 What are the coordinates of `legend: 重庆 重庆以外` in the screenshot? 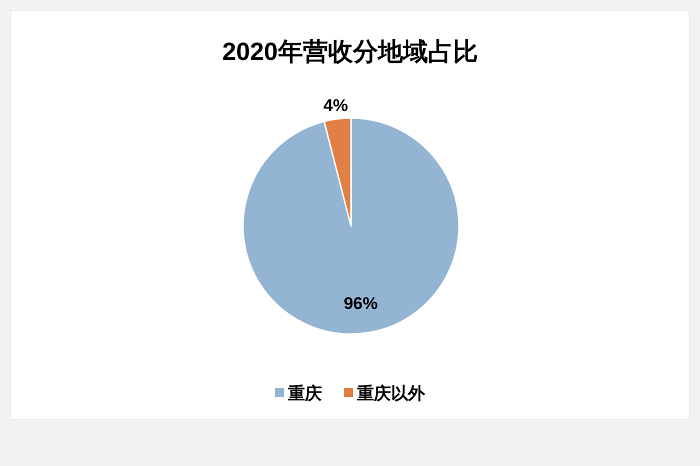 It's located at (350, 393).